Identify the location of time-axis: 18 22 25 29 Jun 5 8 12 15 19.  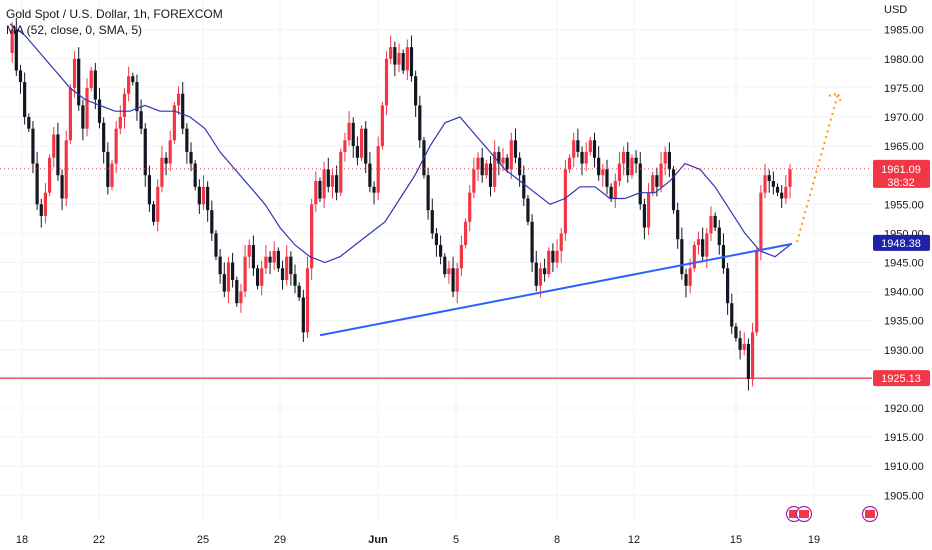
(418, 540).